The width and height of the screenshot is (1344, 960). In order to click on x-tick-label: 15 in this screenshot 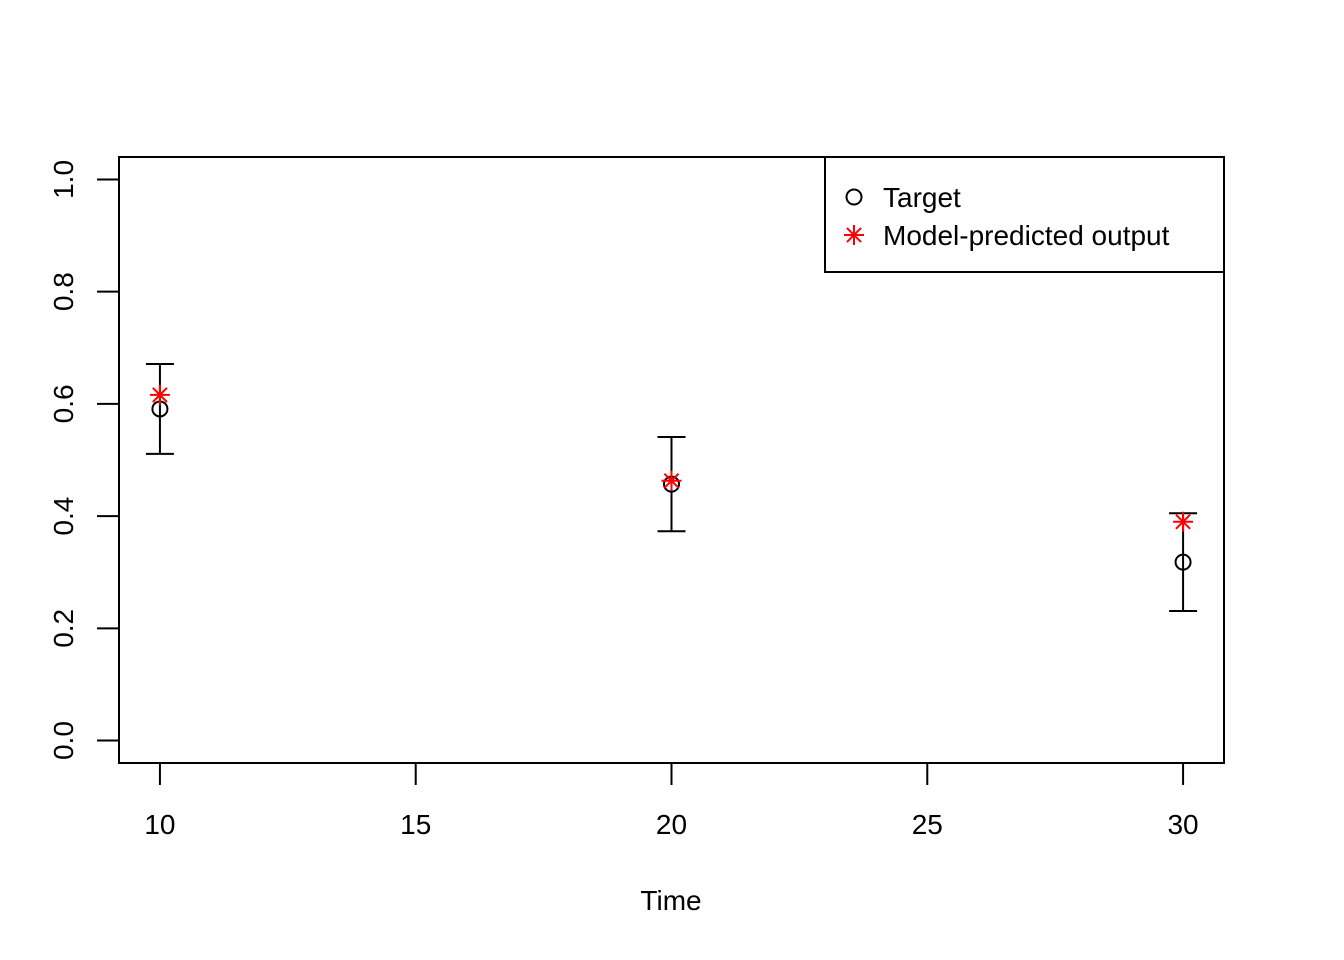, I will do `click(415, 824)`.